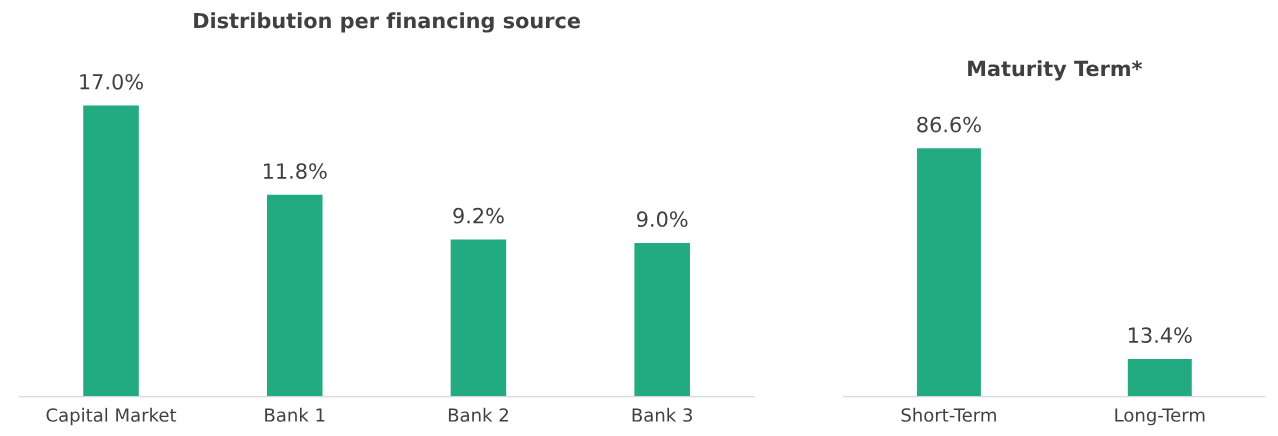  Describe the element at coordinates (662, 414) in the screenshot. I see `x-tick-label: Bank 3` at that location.